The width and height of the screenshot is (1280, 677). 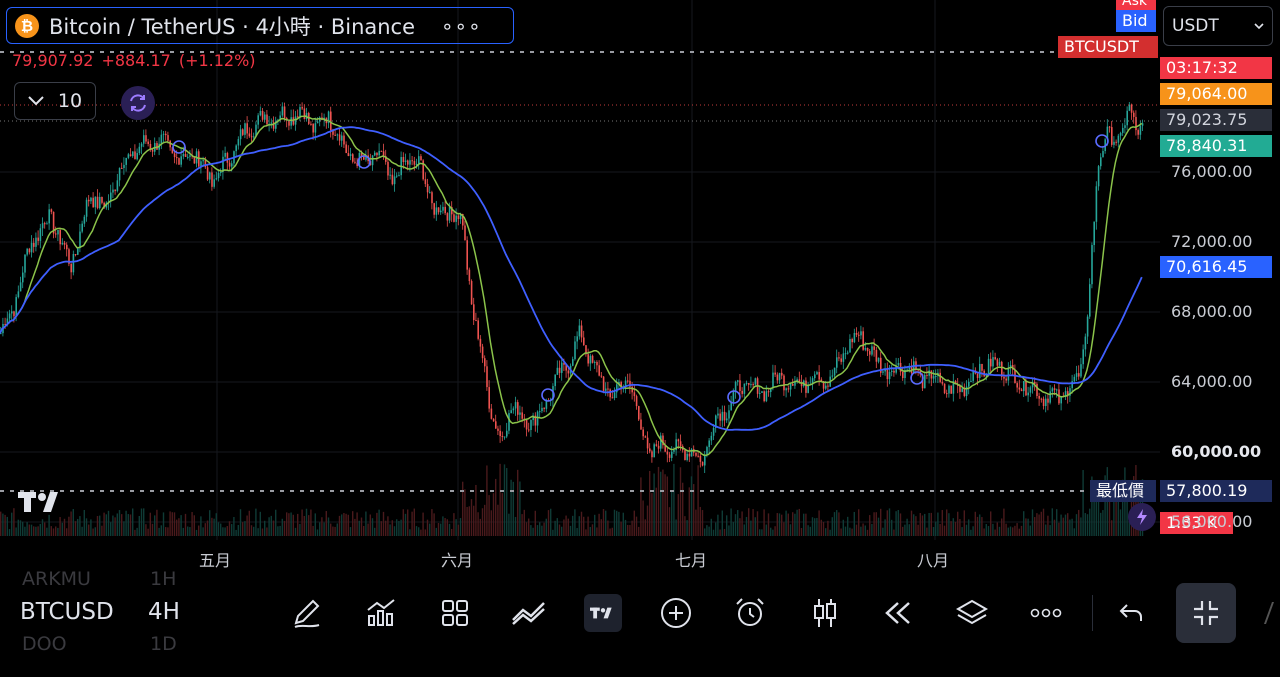 I want to click on candle-style-button, so click(x=825, y=613).